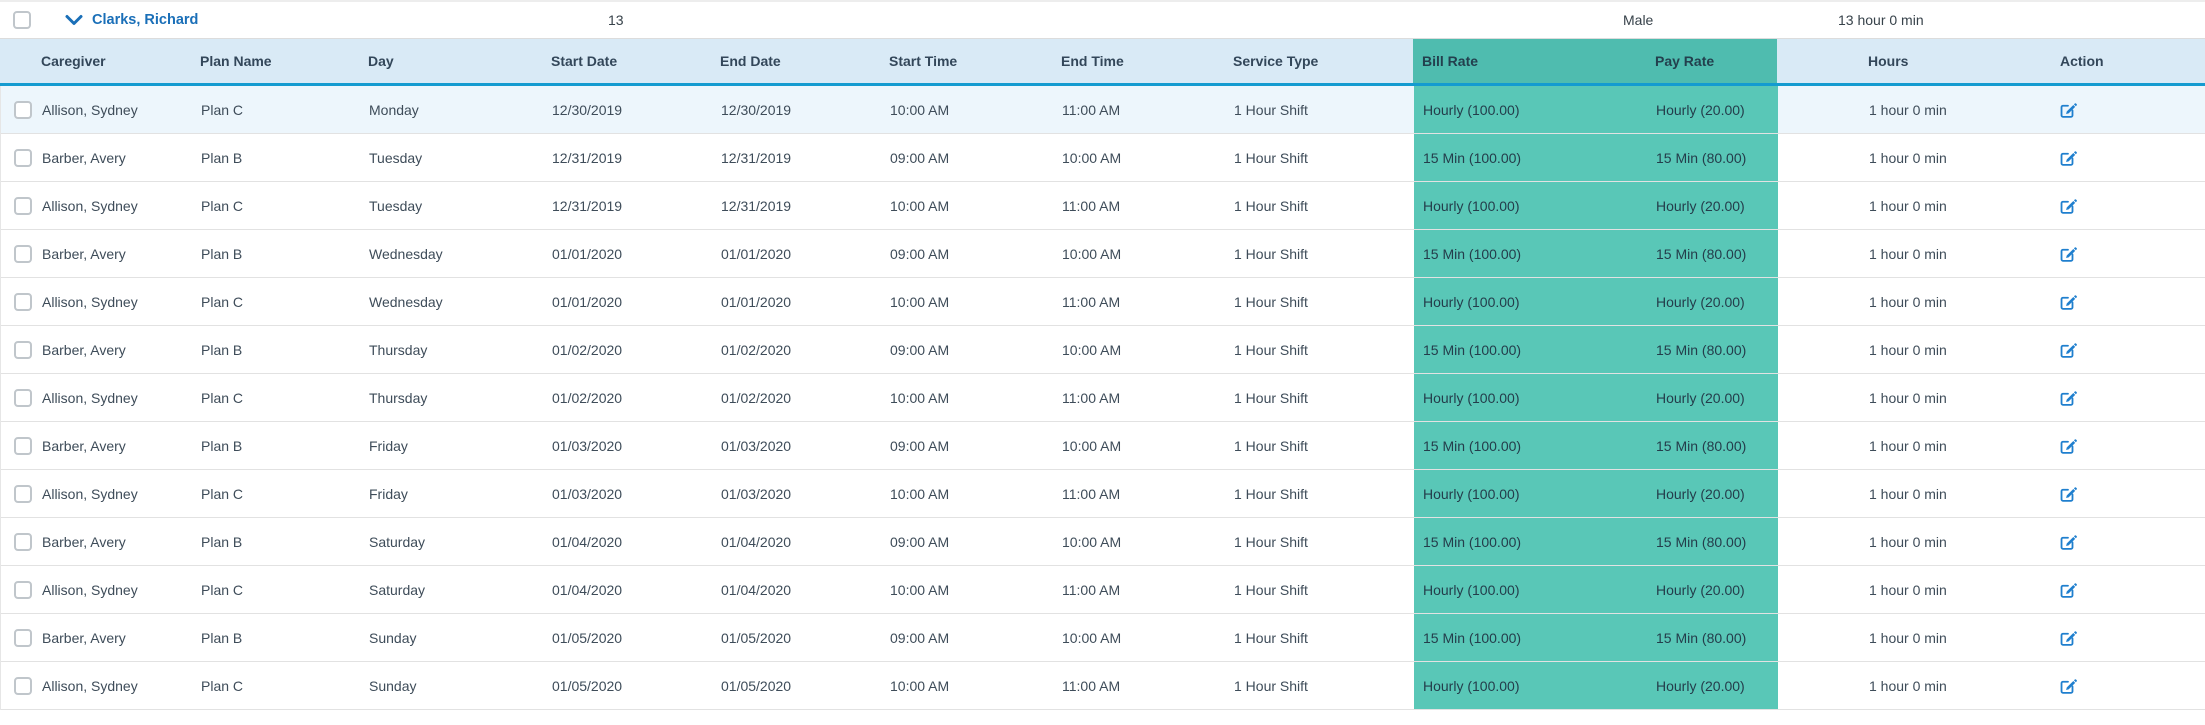  I want to click on cell-day: Friday, so click(388, 493).